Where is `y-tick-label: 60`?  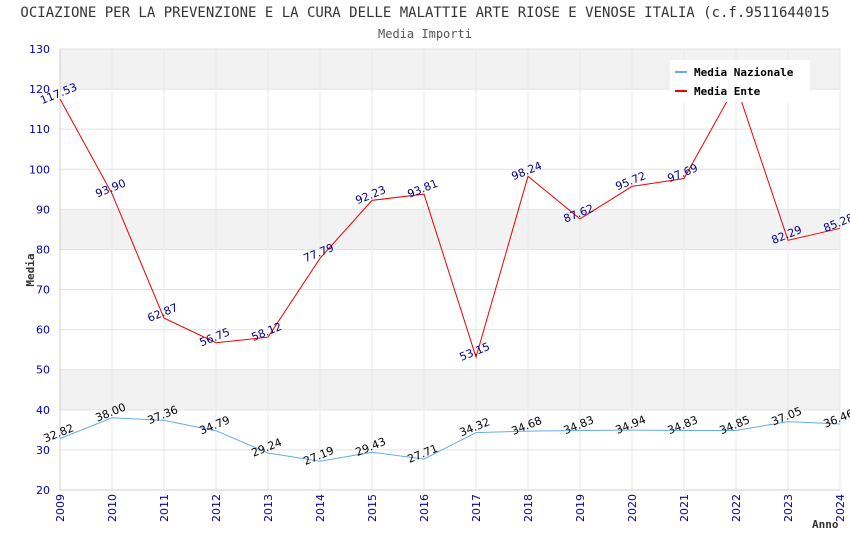
y-tick-label: 60 is located at coordinates (43, 330).